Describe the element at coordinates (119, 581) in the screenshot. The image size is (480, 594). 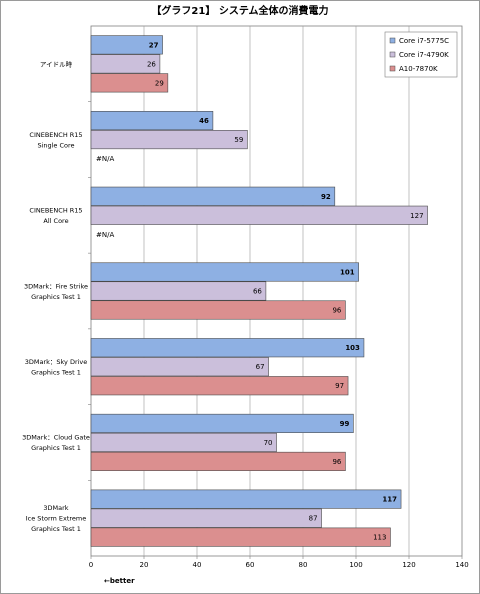
I see `better-note: ←better` at that location.